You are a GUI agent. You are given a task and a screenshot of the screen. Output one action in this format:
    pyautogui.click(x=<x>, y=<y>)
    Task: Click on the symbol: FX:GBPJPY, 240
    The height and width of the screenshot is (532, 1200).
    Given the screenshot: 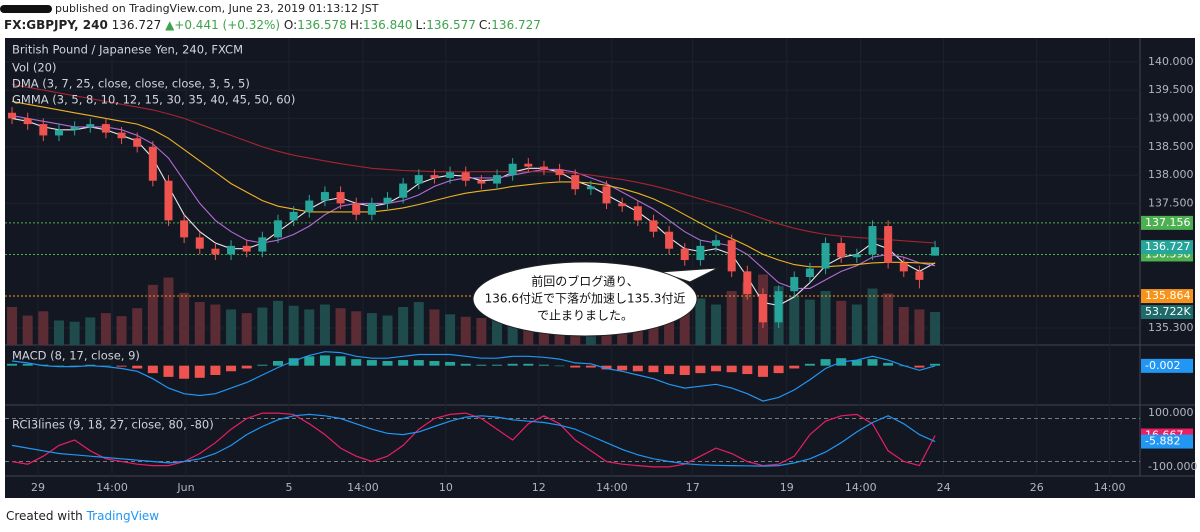 What is the action you would take?
    pyautogui.click(x=56, y=25)
    